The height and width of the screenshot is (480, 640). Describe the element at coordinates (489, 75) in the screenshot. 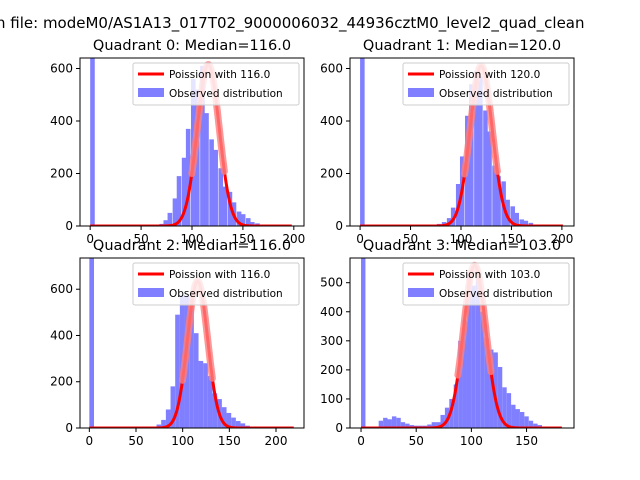

I see `legend-label-poisson: Poission with 120.0` at that location.